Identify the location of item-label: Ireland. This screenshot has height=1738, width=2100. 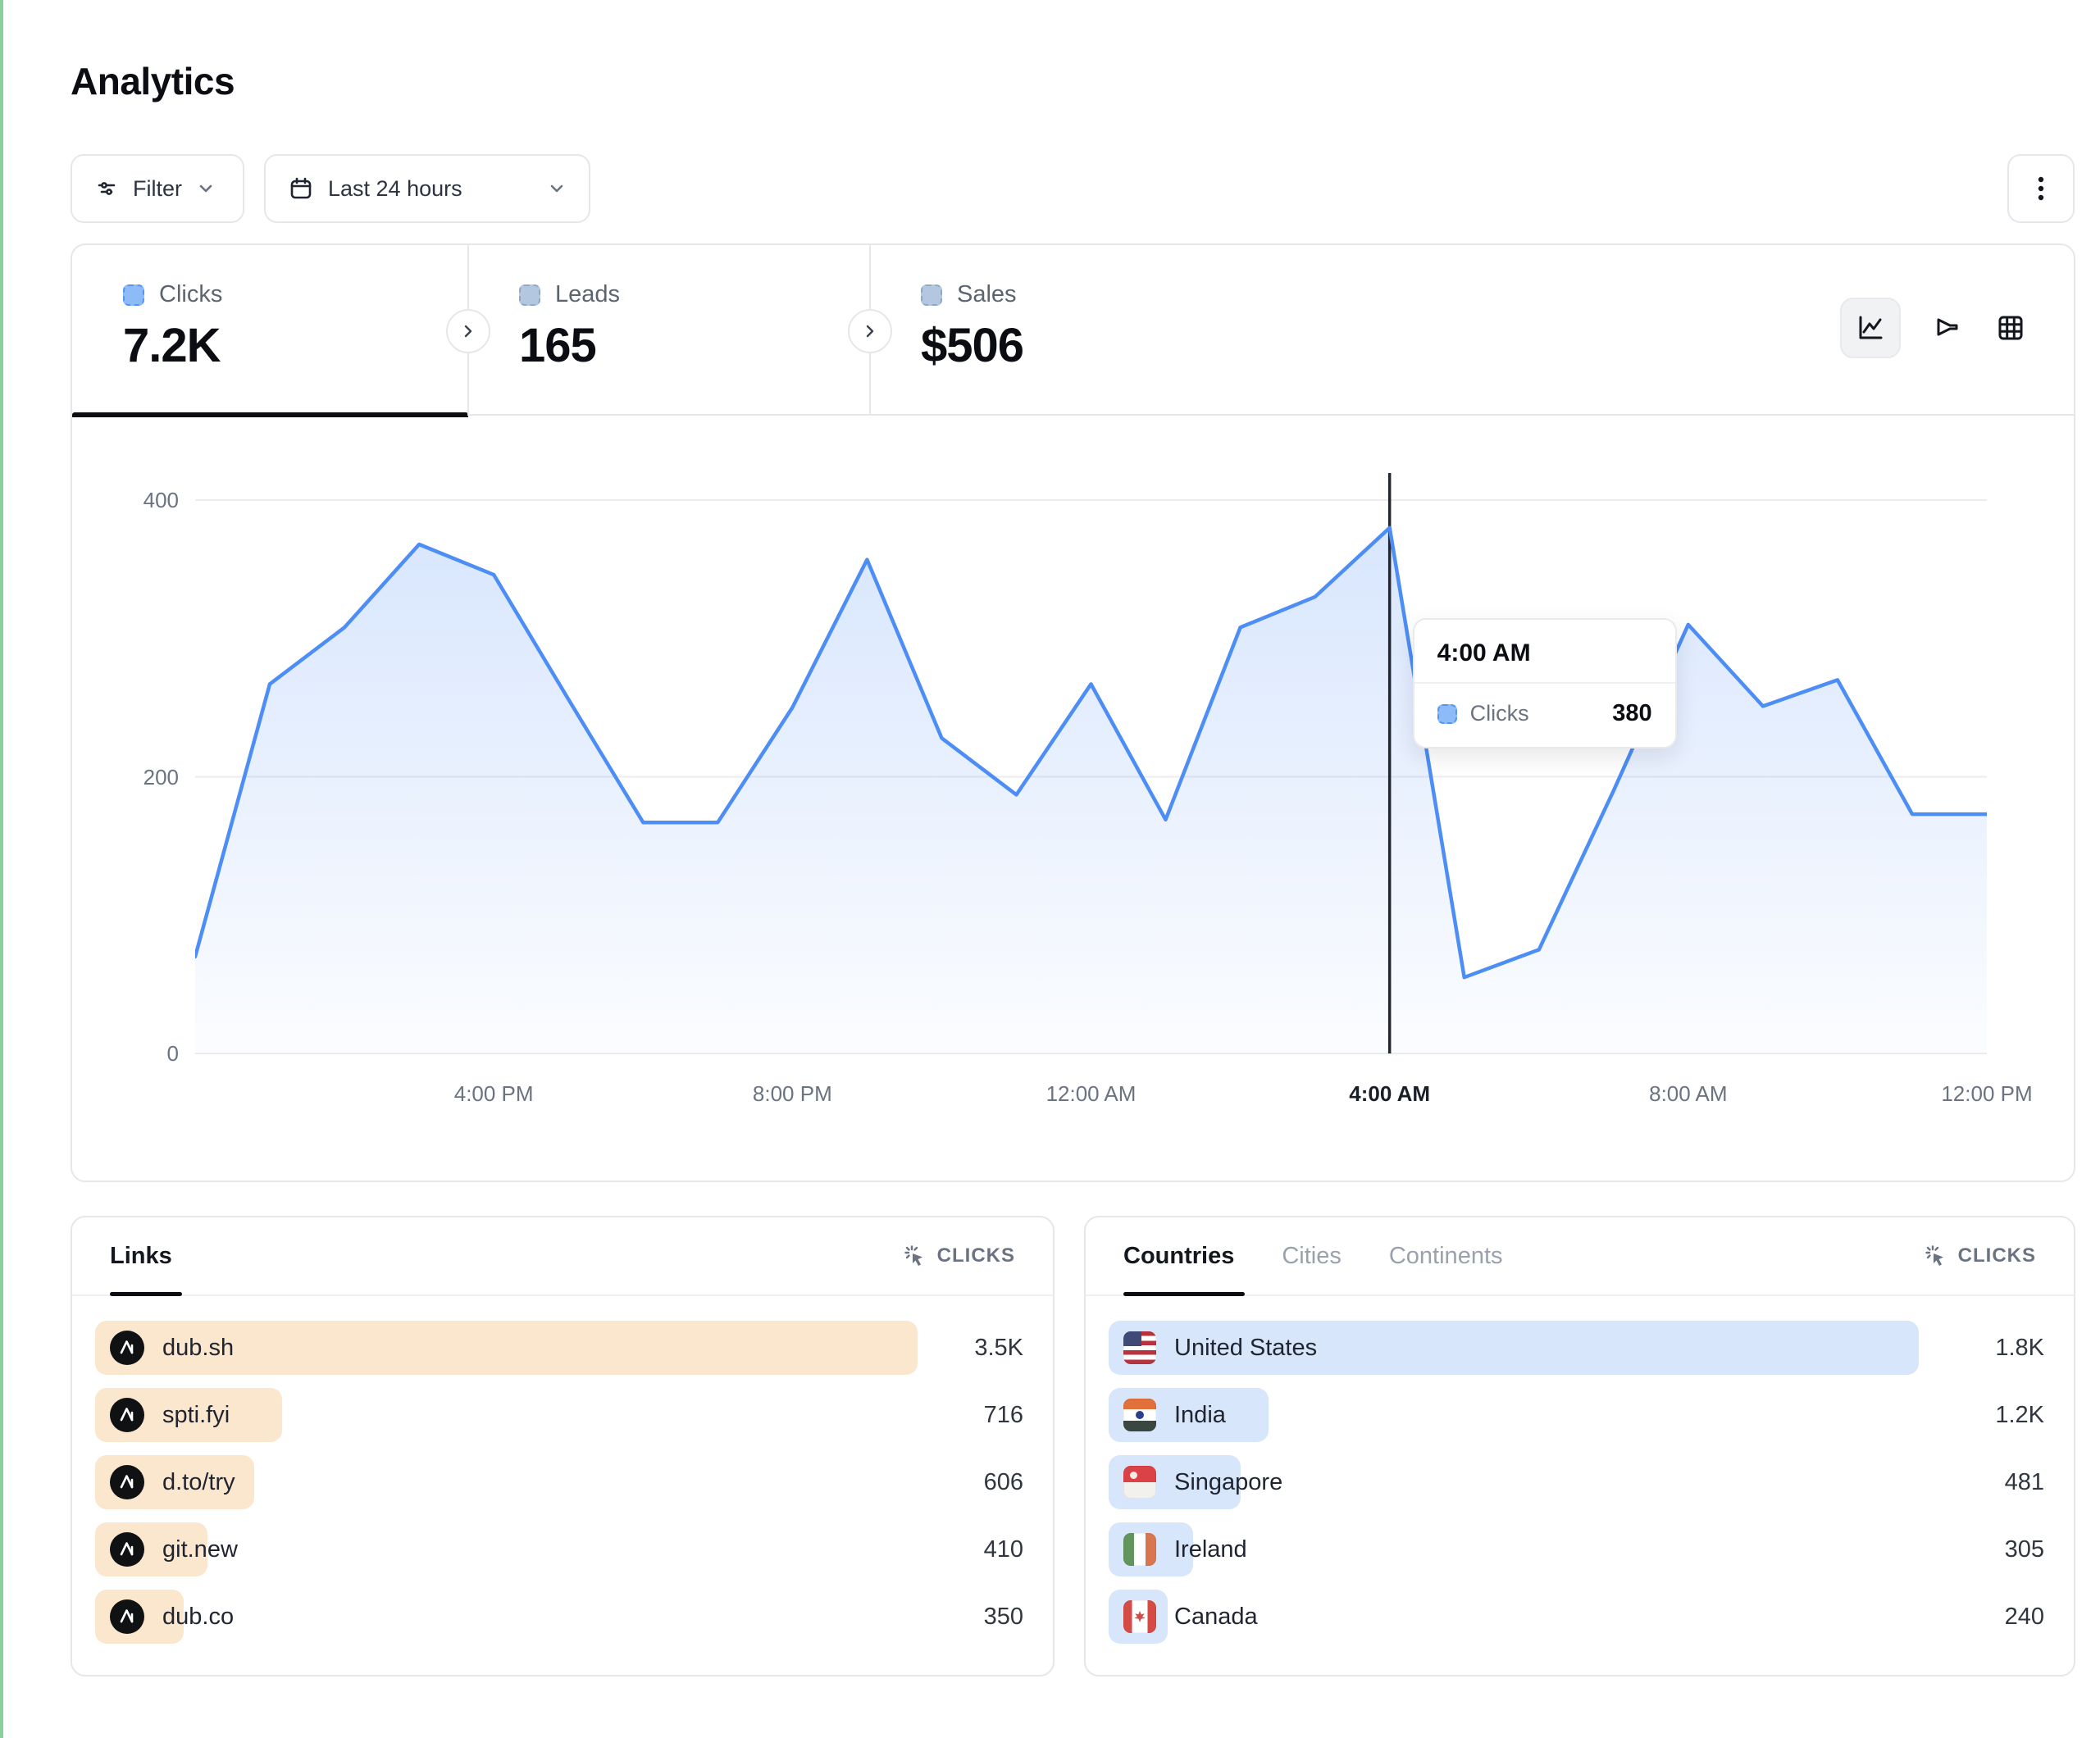
(1210, 1549).